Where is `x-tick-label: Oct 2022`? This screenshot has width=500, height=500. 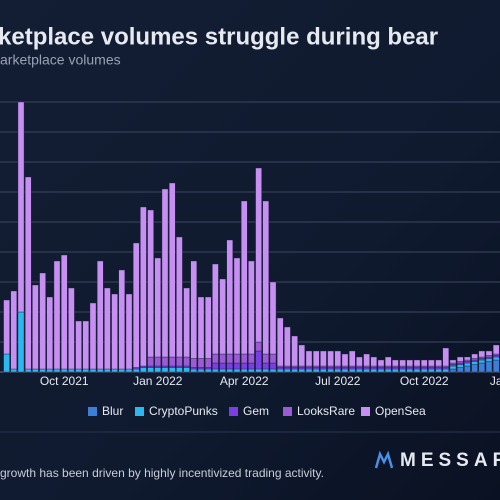 x-tick-label: Oct 2022 is located at coordinates (424, 381).